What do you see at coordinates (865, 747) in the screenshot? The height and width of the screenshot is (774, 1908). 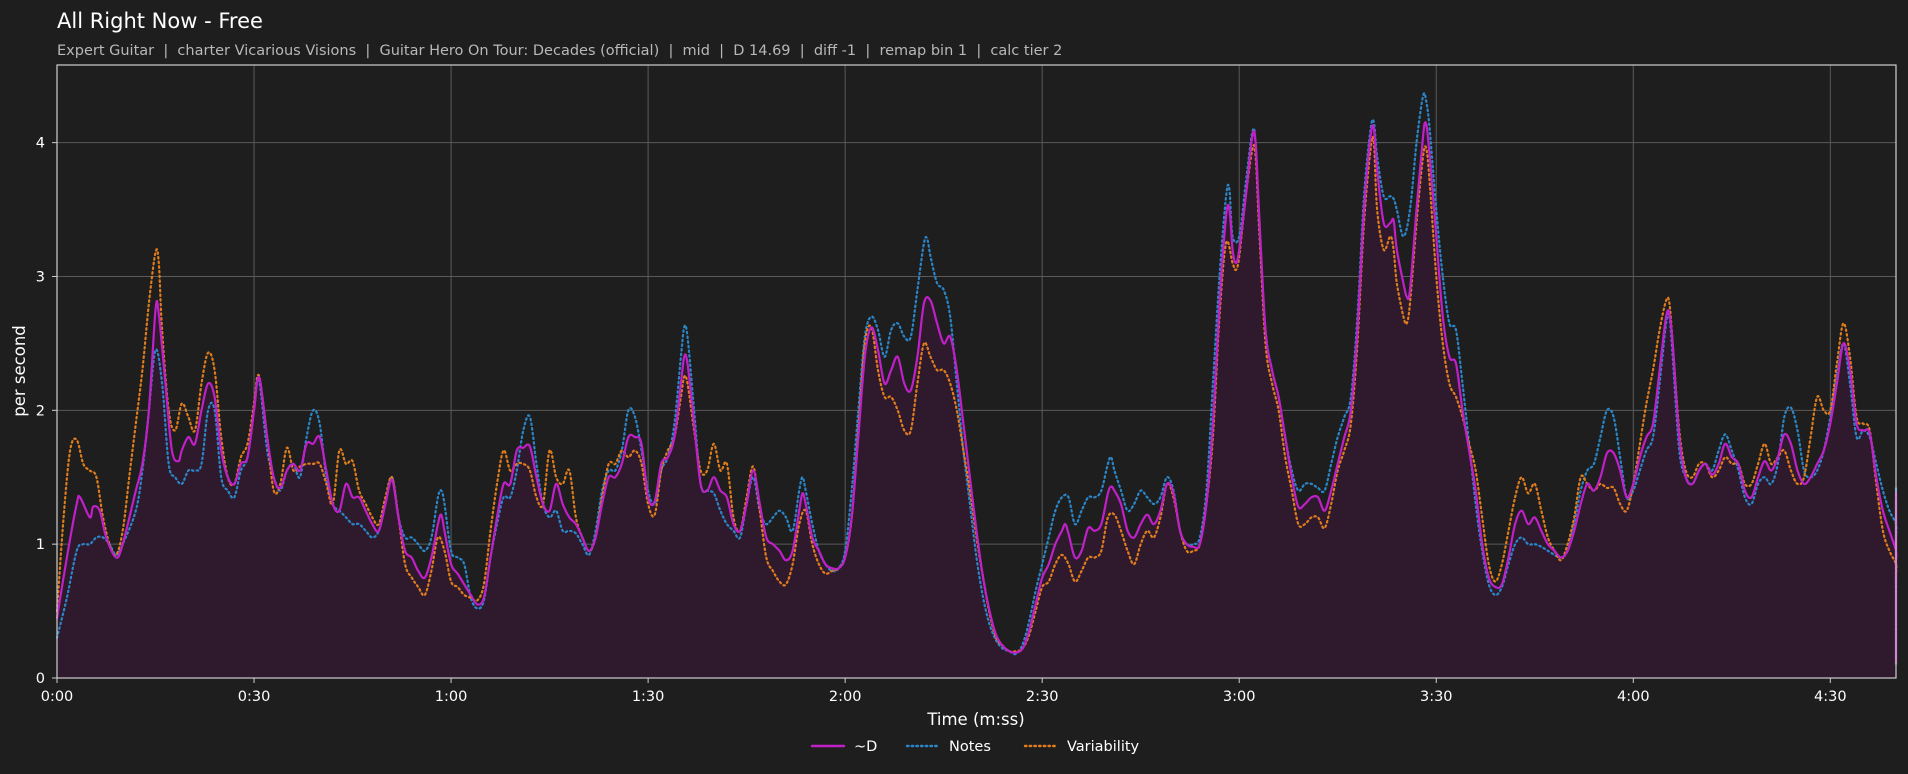 I see `legend-label-d: ~D` at bounding box center [865, 747].